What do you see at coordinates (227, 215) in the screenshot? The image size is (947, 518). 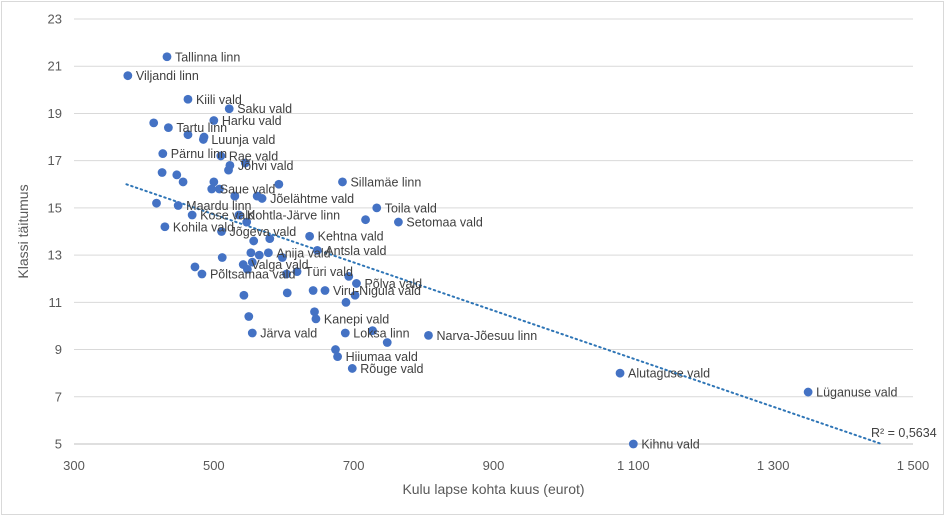 I see `point-label: Kose vald` at bounding box center [227, 215].